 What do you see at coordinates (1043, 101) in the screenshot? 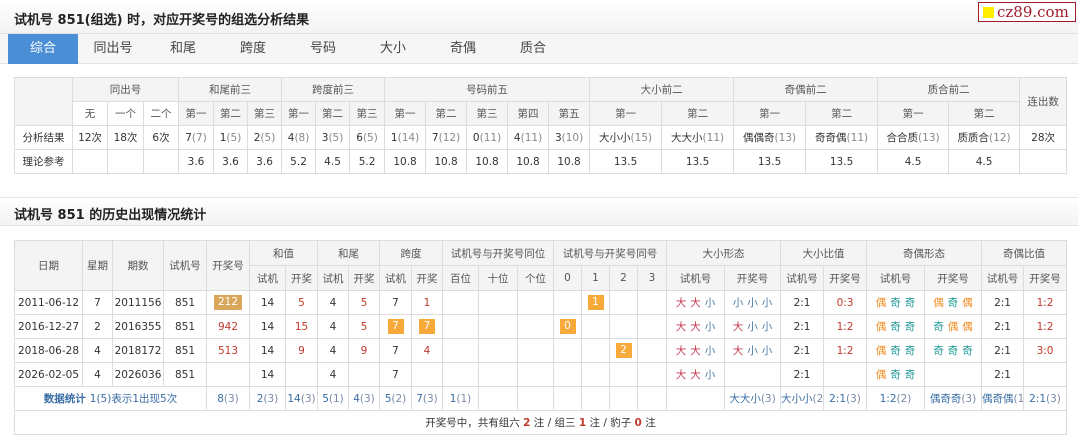
I see `group-header: 连出数` at bounding box center [1043, 101].